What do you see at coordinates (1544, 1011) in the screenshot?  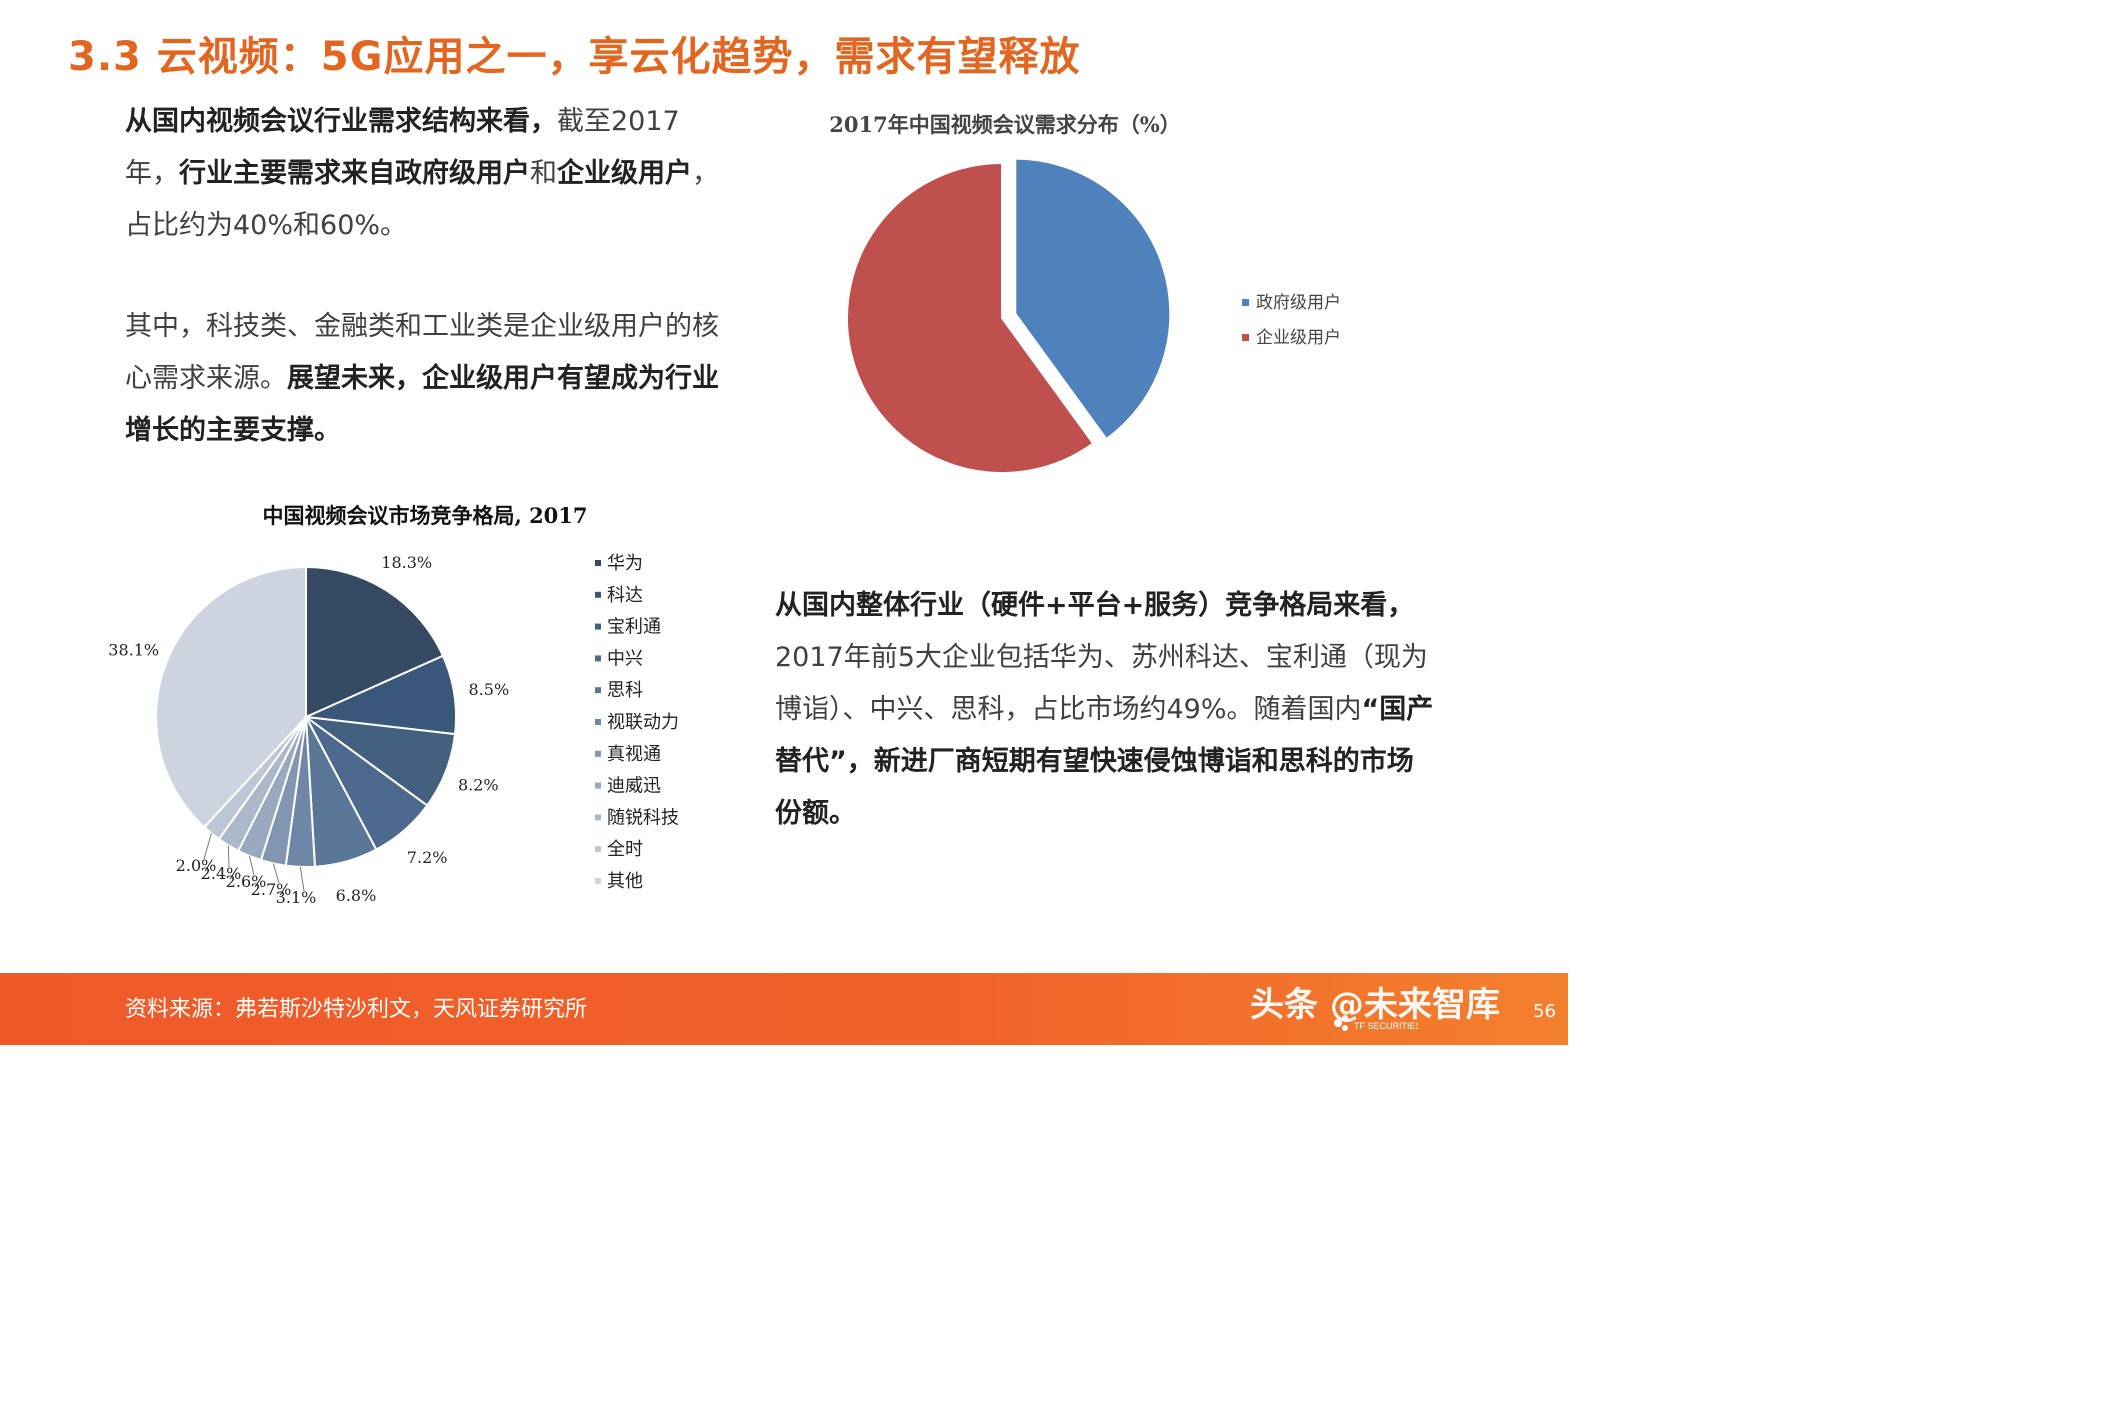 I see `page-number: 56` at bounding box center [1544, 1011].